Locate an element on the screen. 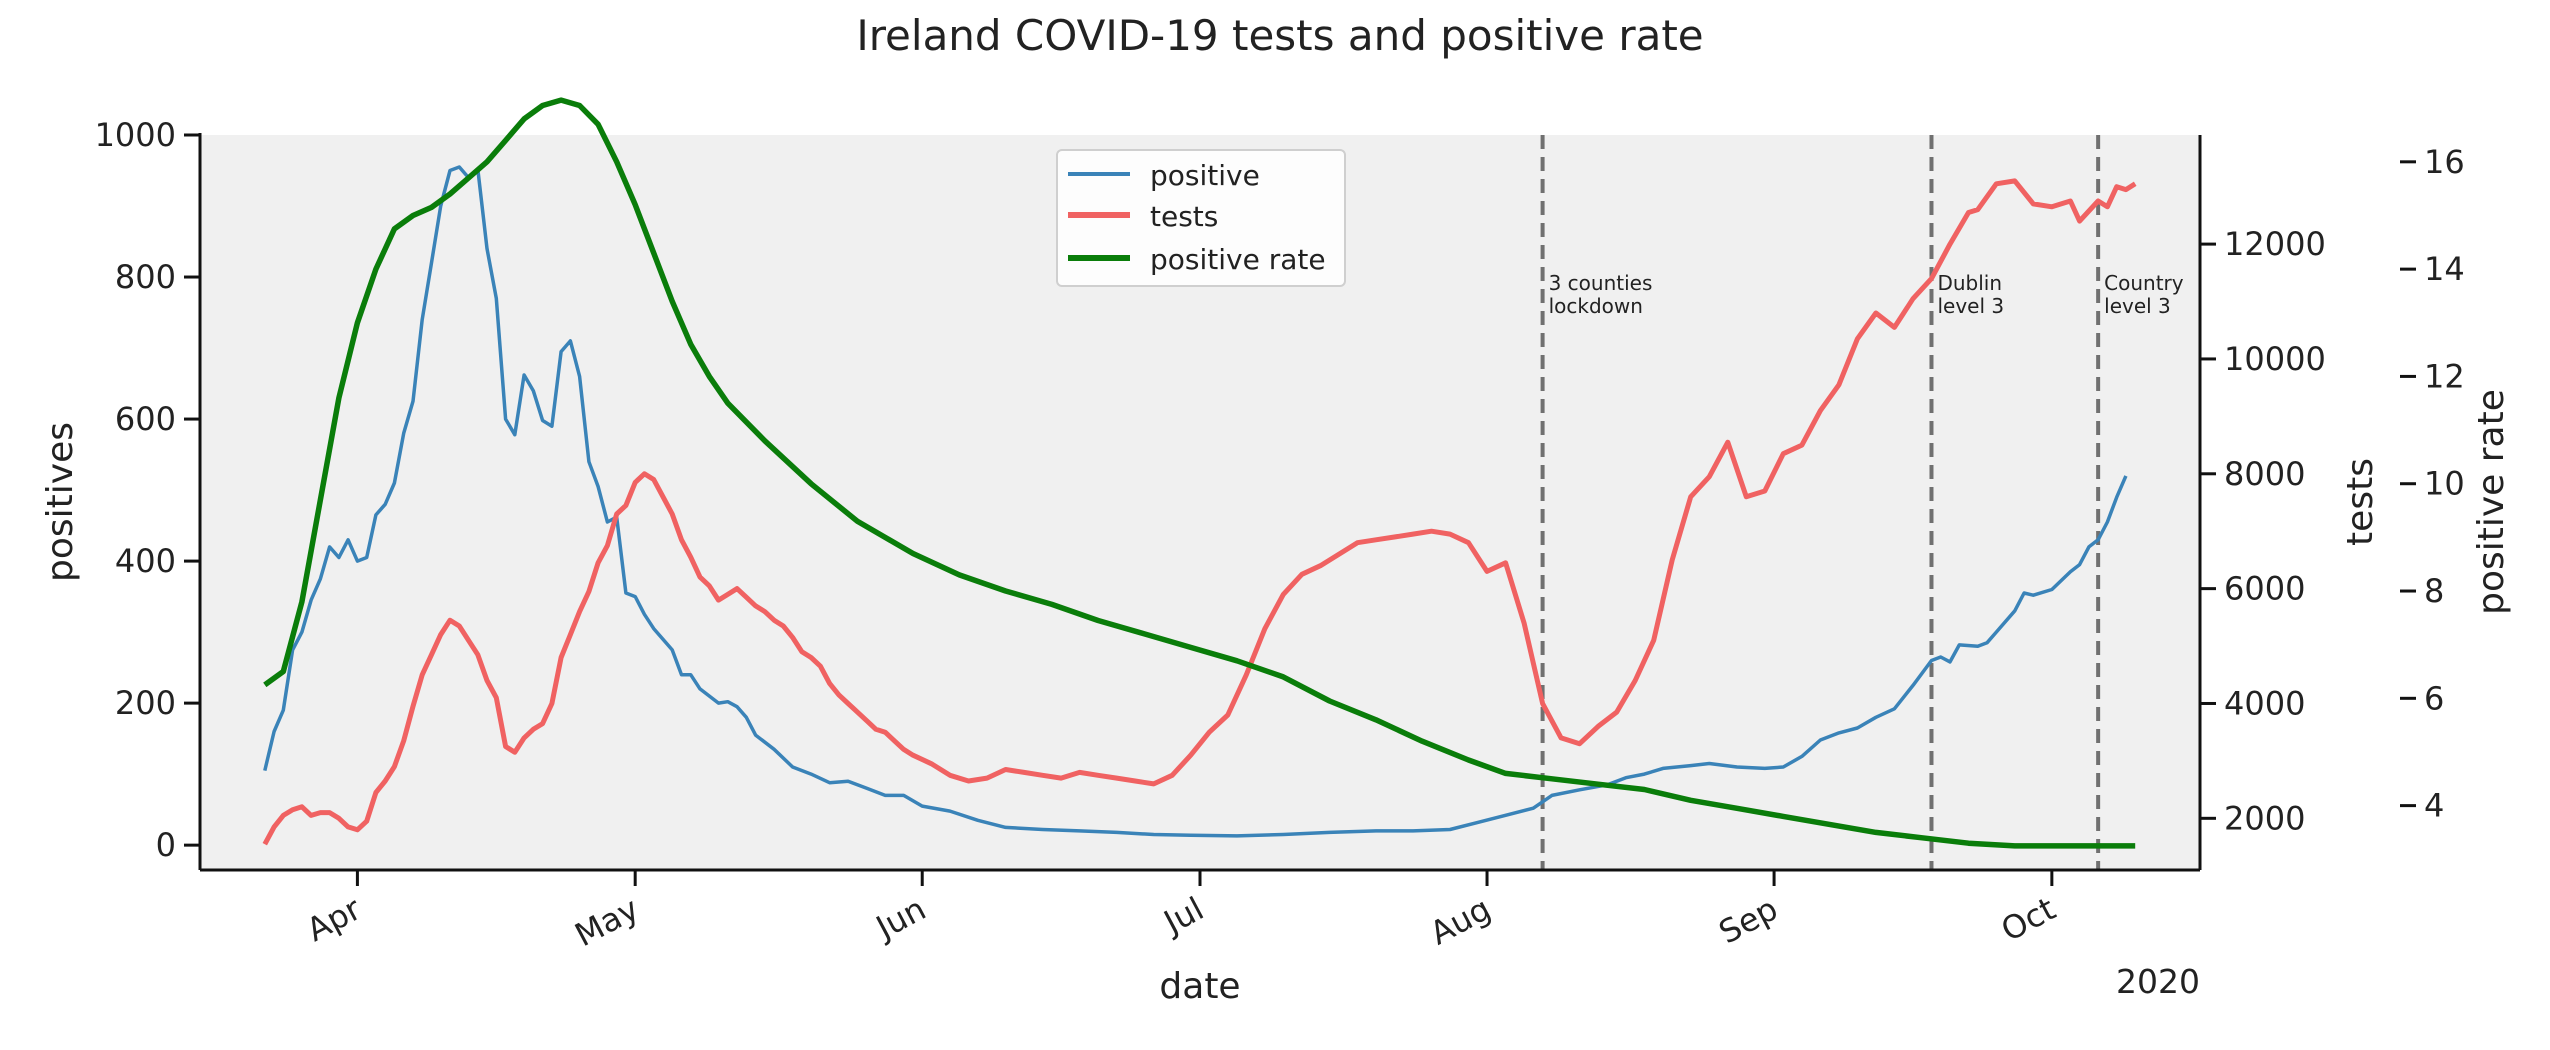 The width and height of the screenshot is (2550, 1050). right-tick-label-5: 12000 is located at coordinates (2275, 244).